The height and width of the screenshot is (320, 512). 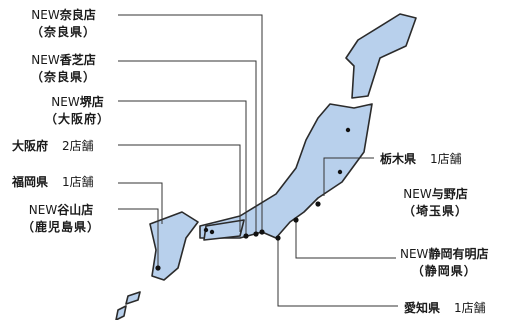 What do you see at coordinates (121, 312) in the screenshot?
I see `okinawa-island` at bounding box center [121, 312].